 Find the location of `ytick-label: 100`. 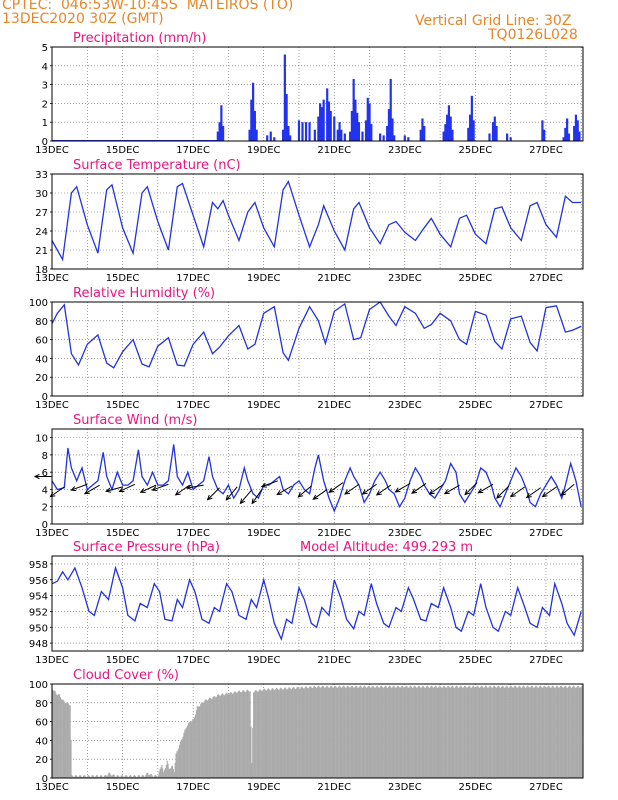

ytick-label: 100 is located at coordinates (38, 303).